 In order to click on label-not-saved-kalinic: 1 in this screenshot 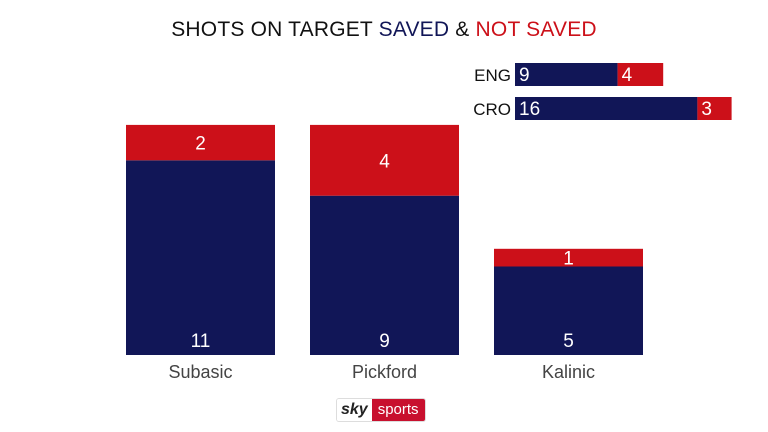, I will do `click(568, 259)`.